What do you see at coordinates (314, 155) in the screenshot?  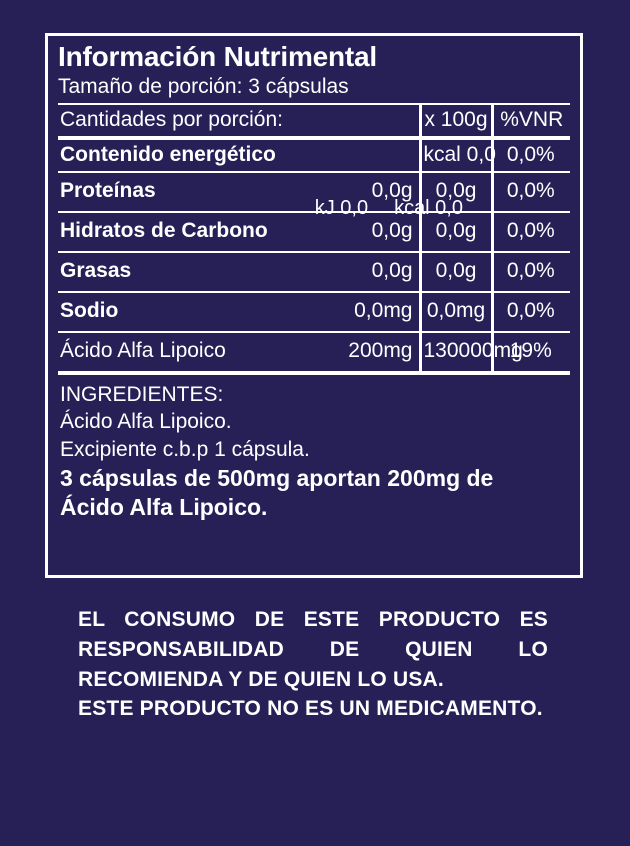 I see `table-row: Contenido energético kcal 0,0 0,0%` at bounding box center [314, 155].